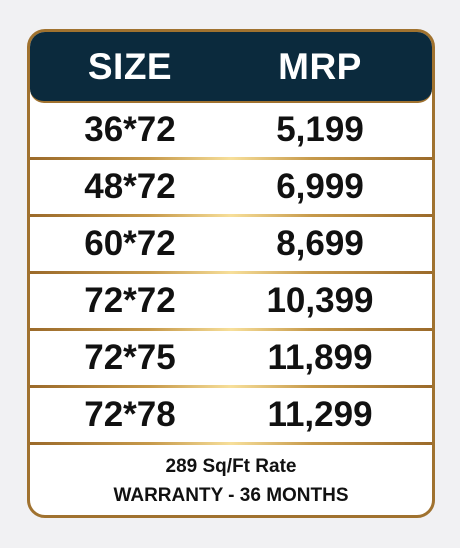 The image size is (460, 548). I want to click on table-row: 36*72 5,199, so click(231, 131).